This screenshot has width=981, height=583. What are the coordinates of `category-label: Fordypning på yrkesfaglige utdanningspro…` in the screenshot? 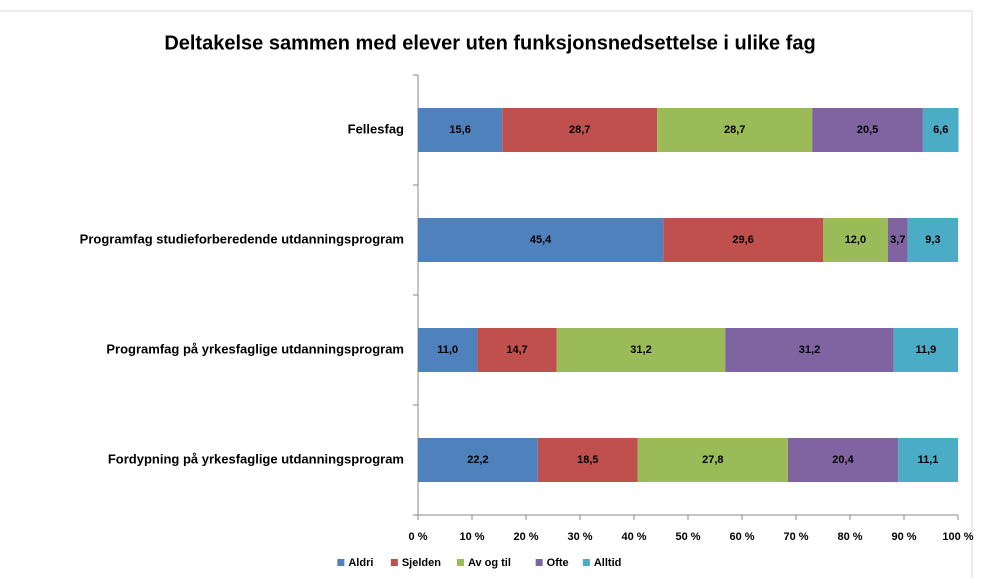 It's located at (256, 458).